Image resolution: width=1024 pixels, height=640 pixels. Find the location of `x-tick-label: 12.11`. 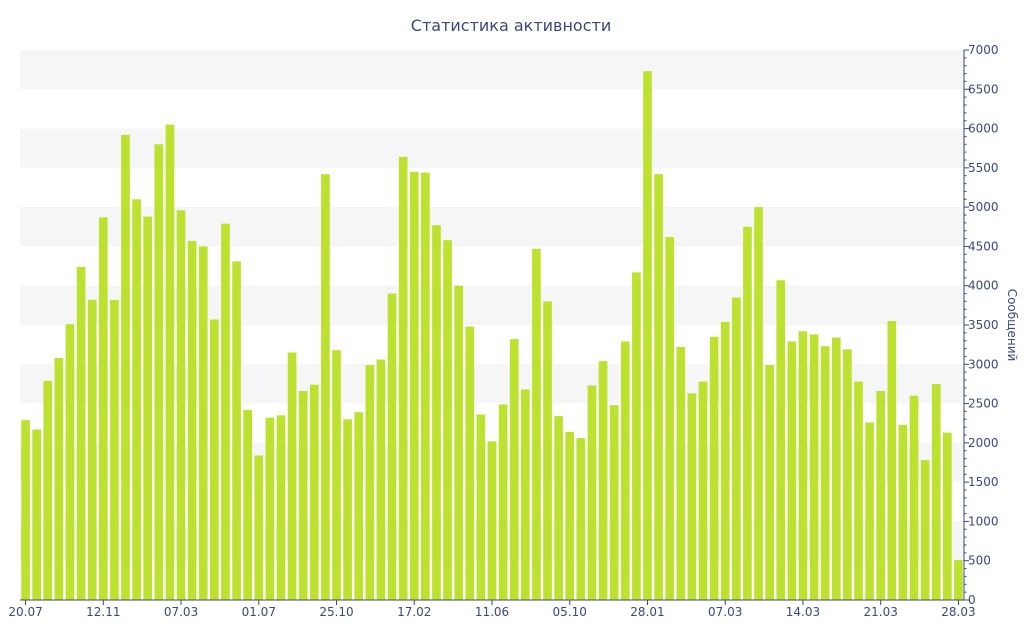

x-tick-label: 12.11 is located at coordinates (103, 612).